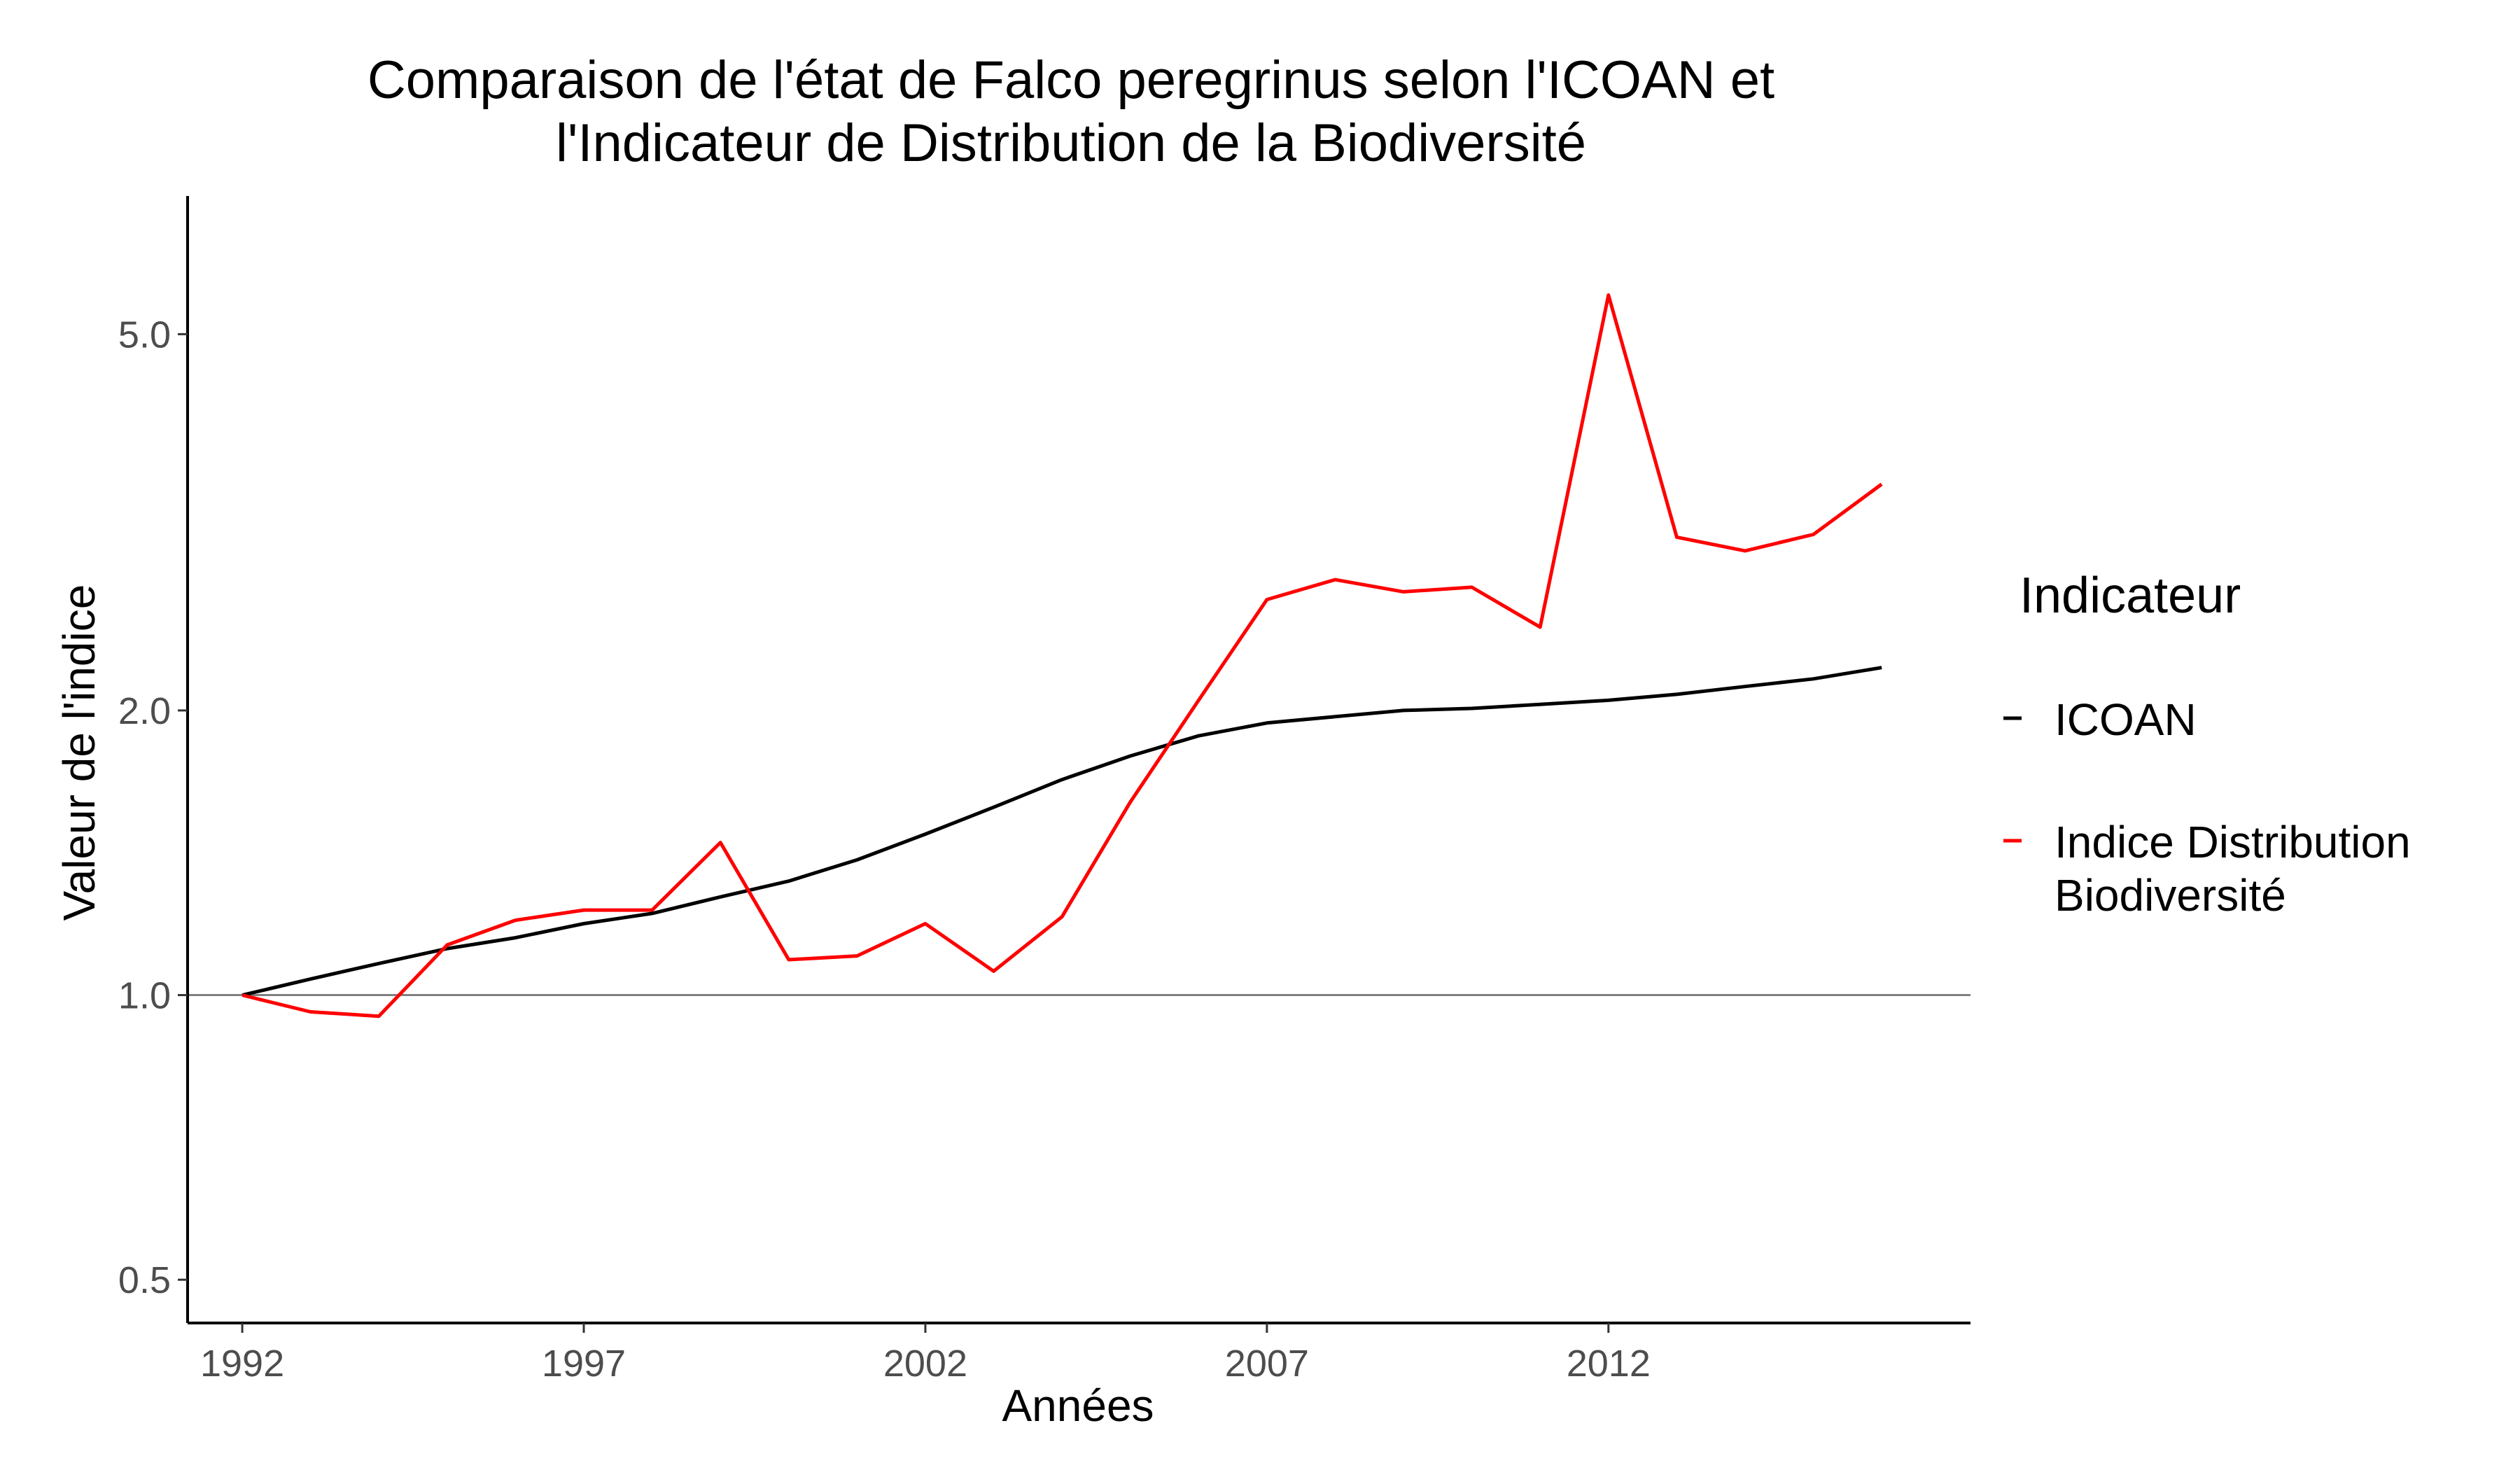 The height and width of the screenshot is (1470, 2520). What do you see at coordinates (79, 752) in the screenshot?
I see `y-axis-title: Valeur de l'indice` at bounding box center [79, 752].